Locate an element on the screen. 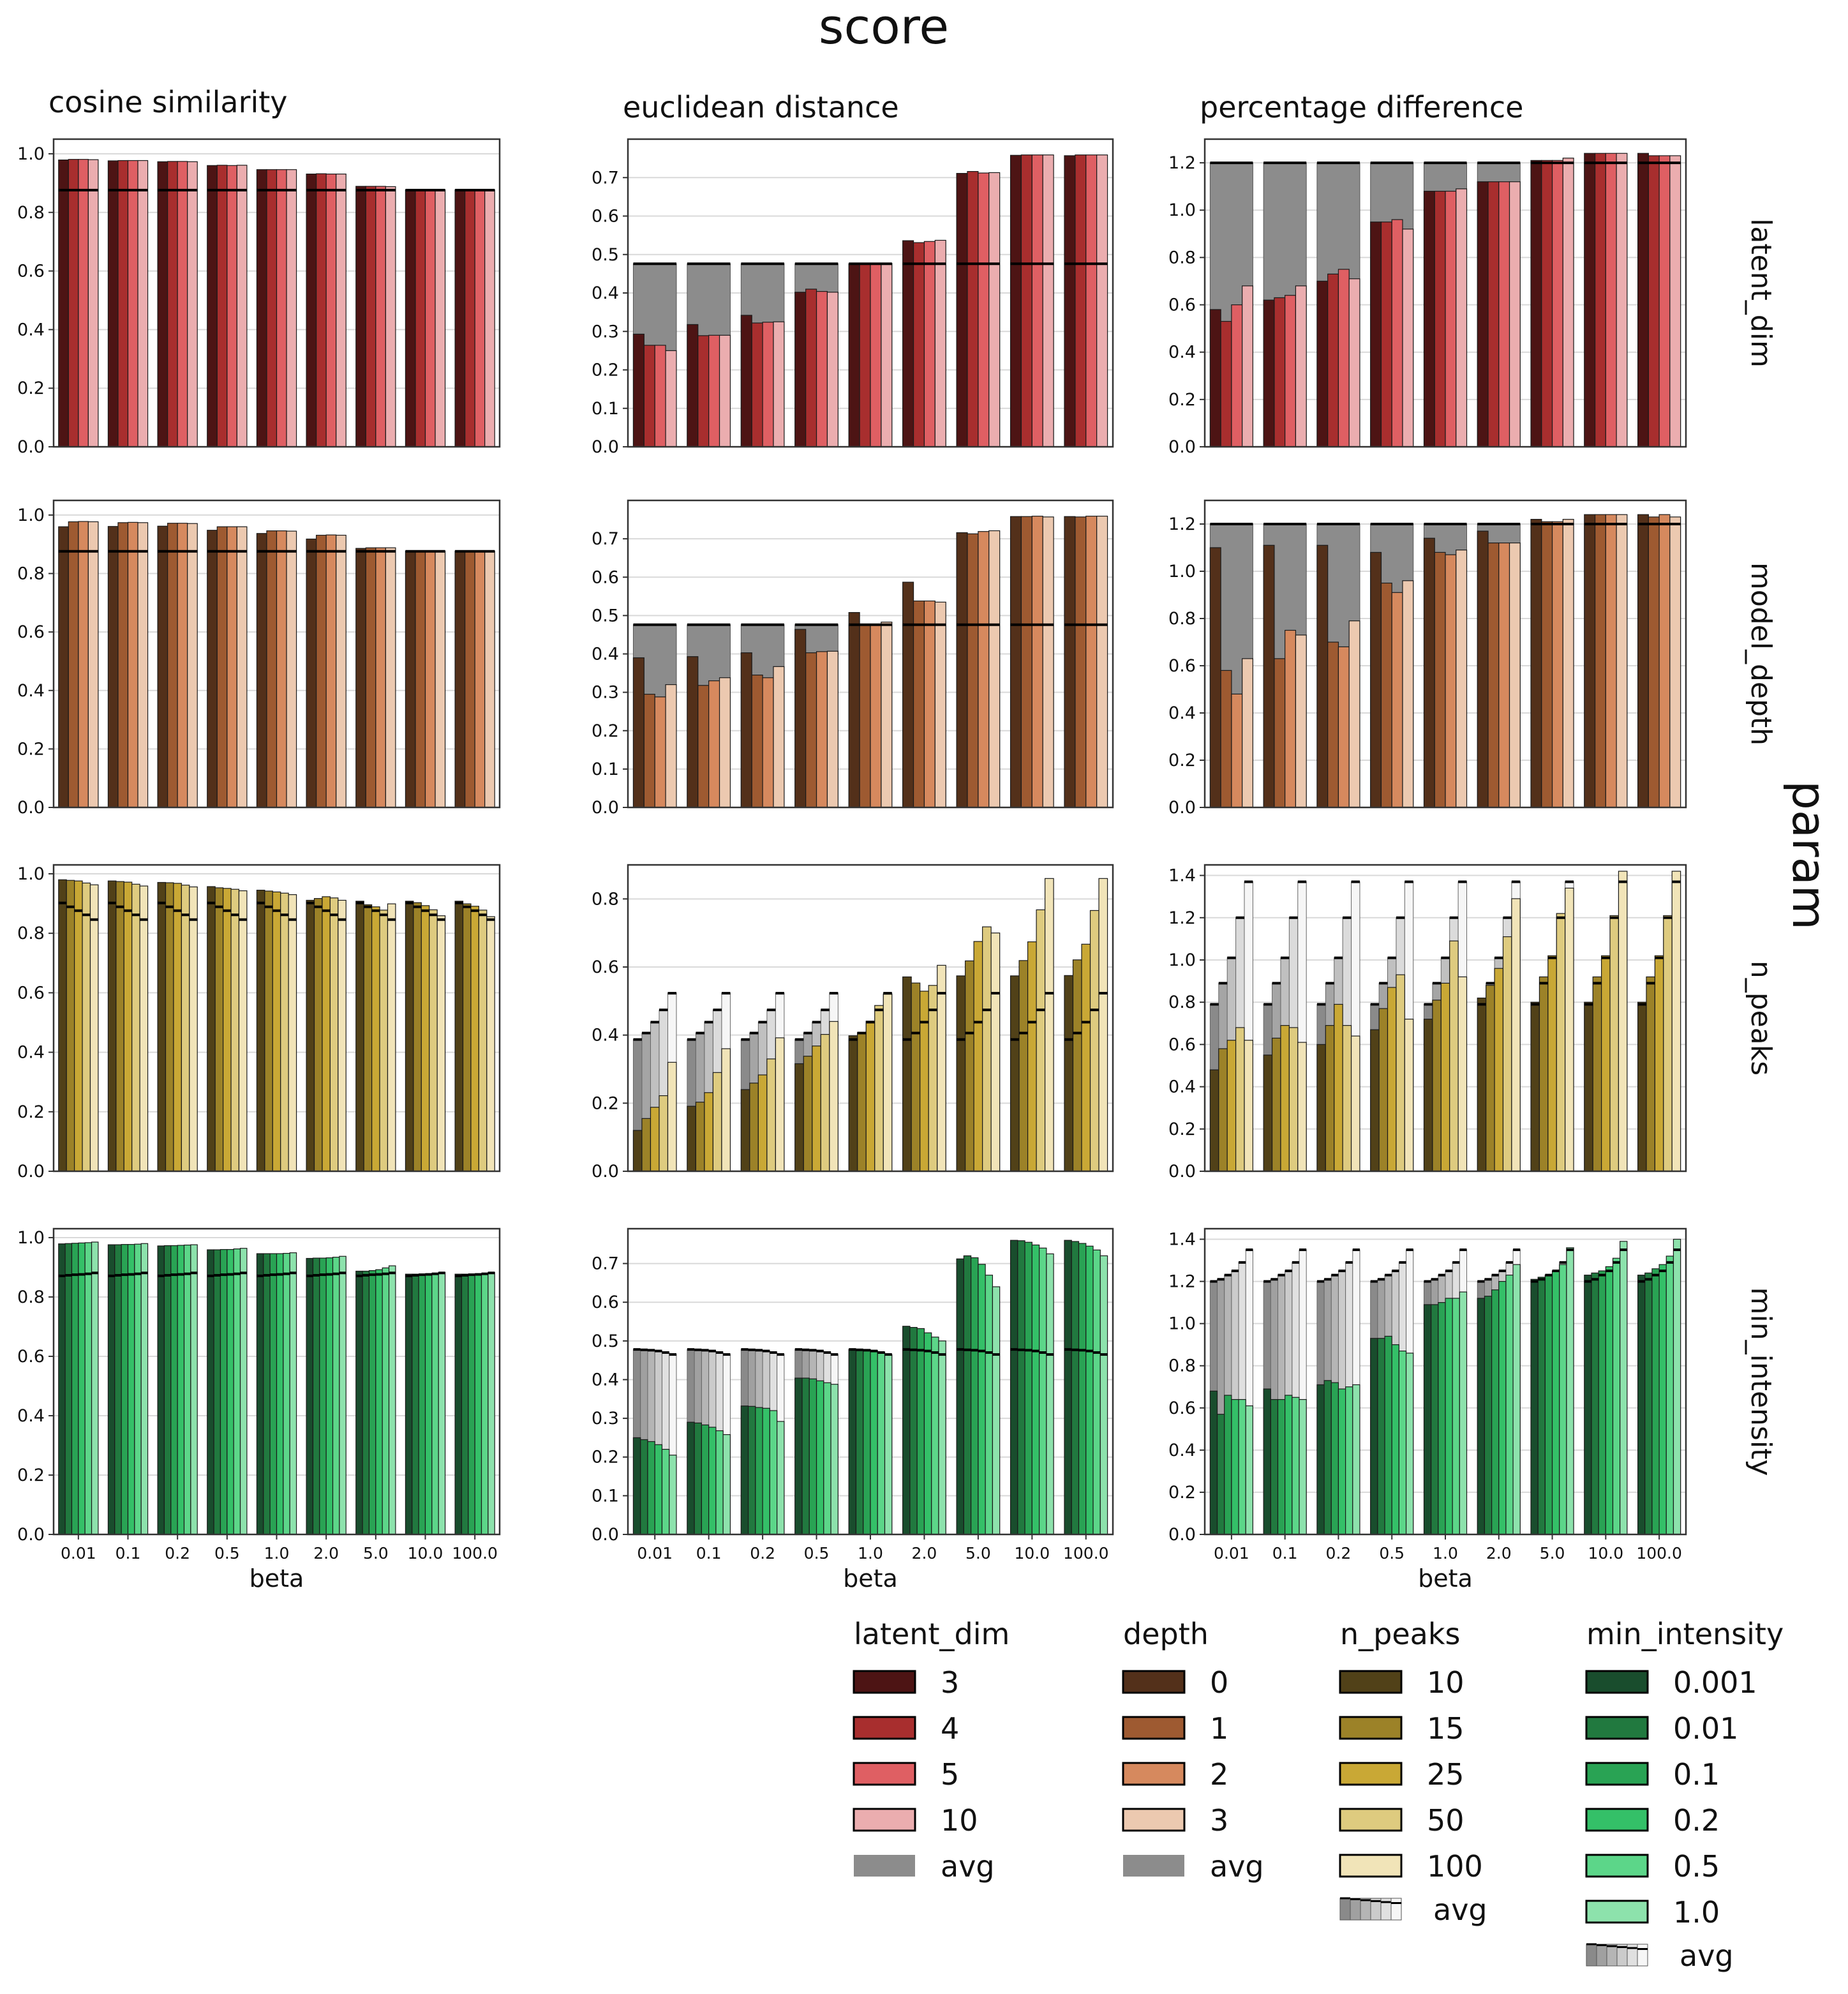  legend-label: 5 is located at coordinates (950, 1774).